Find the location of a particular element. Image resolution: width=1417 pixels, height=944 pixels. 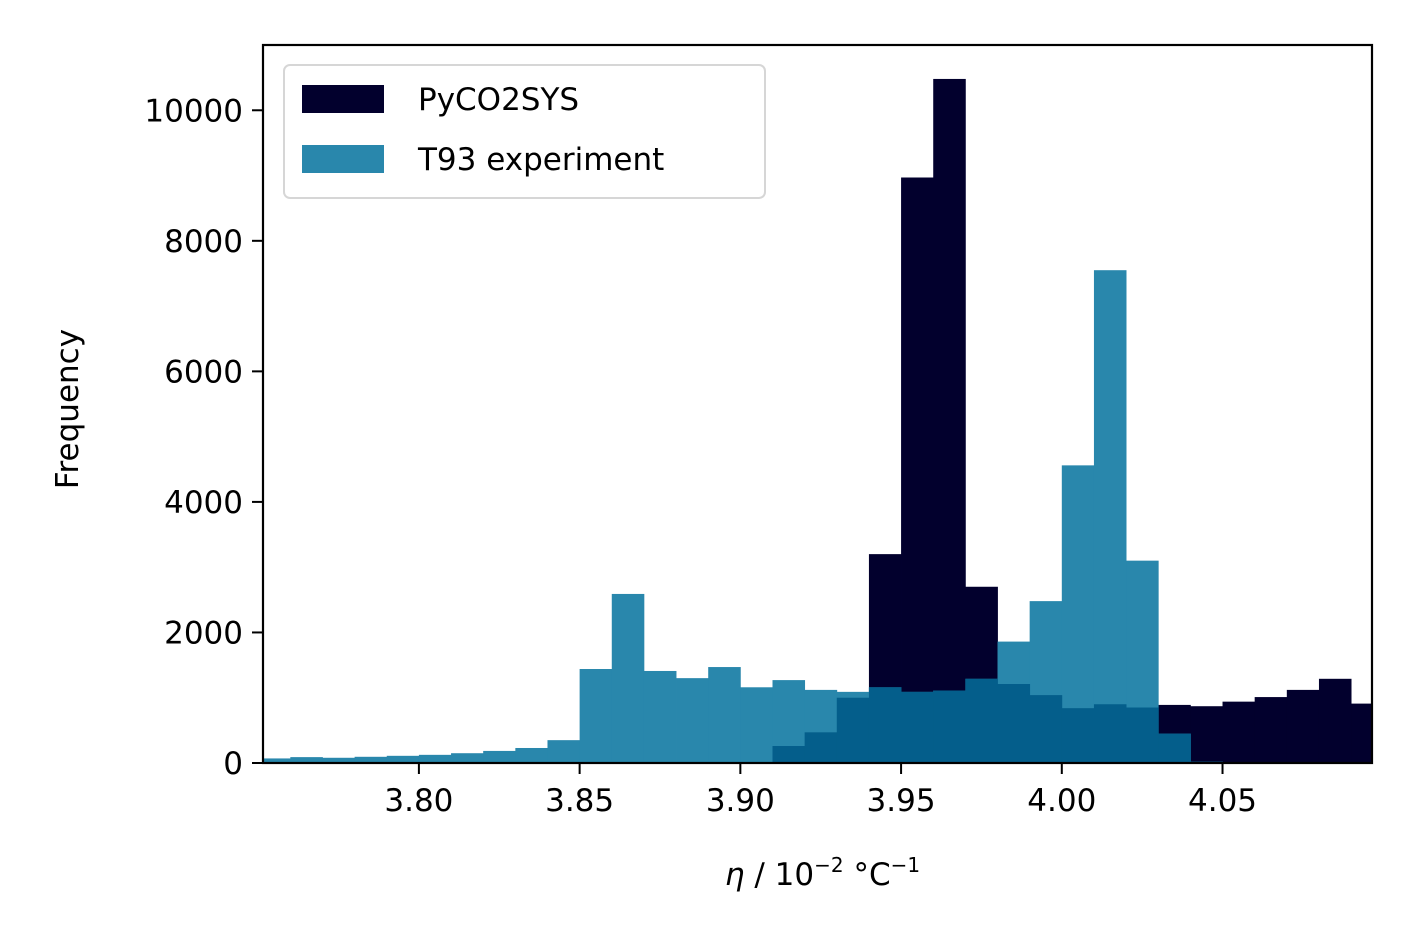

x-tick-label: 4.05 is located at coordinates (1222, 801).